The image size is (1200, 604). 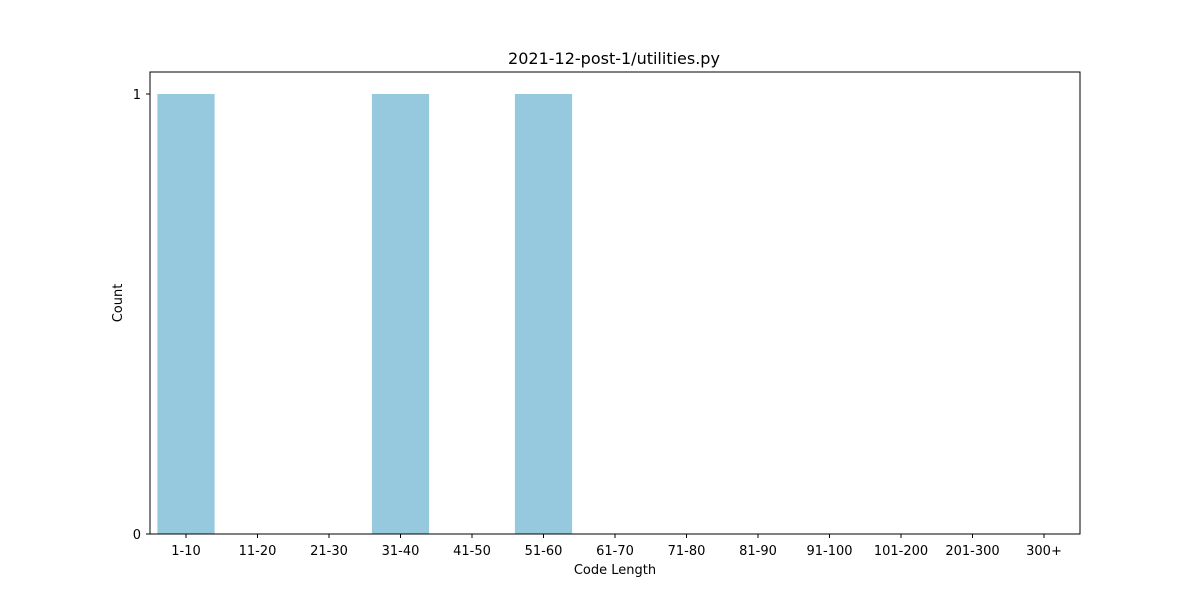 I want to click on y-axis-label: Count, so click(x=118, y=303).